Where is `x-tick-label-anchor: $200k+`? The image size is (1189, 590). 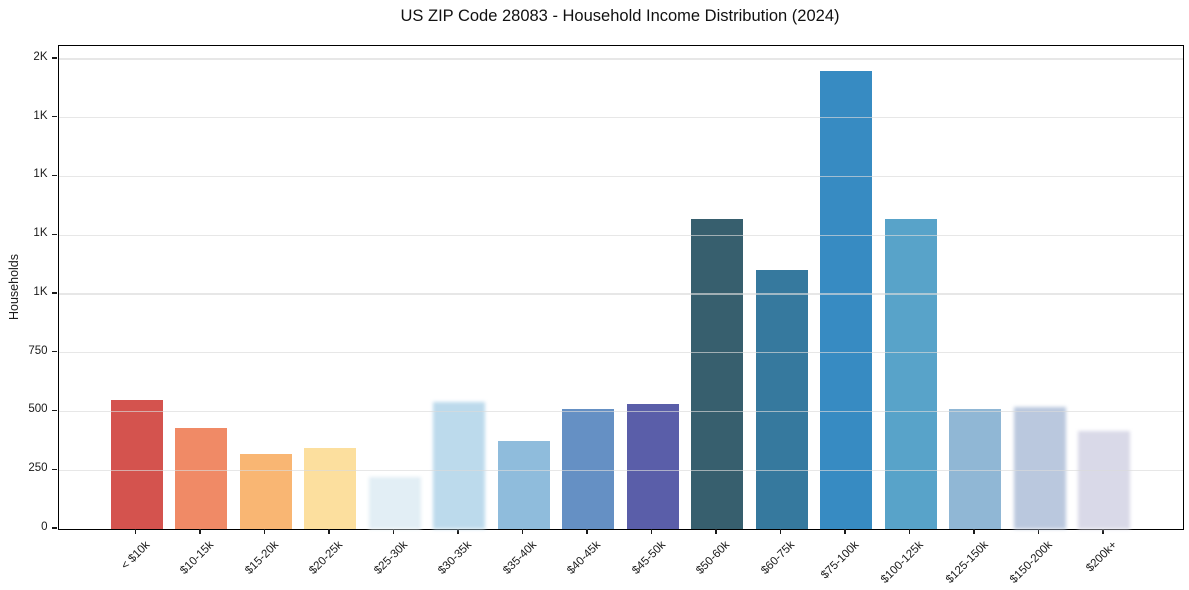
x-tick-label-anchor: $200k+ is located at coordinates (1035, 554).